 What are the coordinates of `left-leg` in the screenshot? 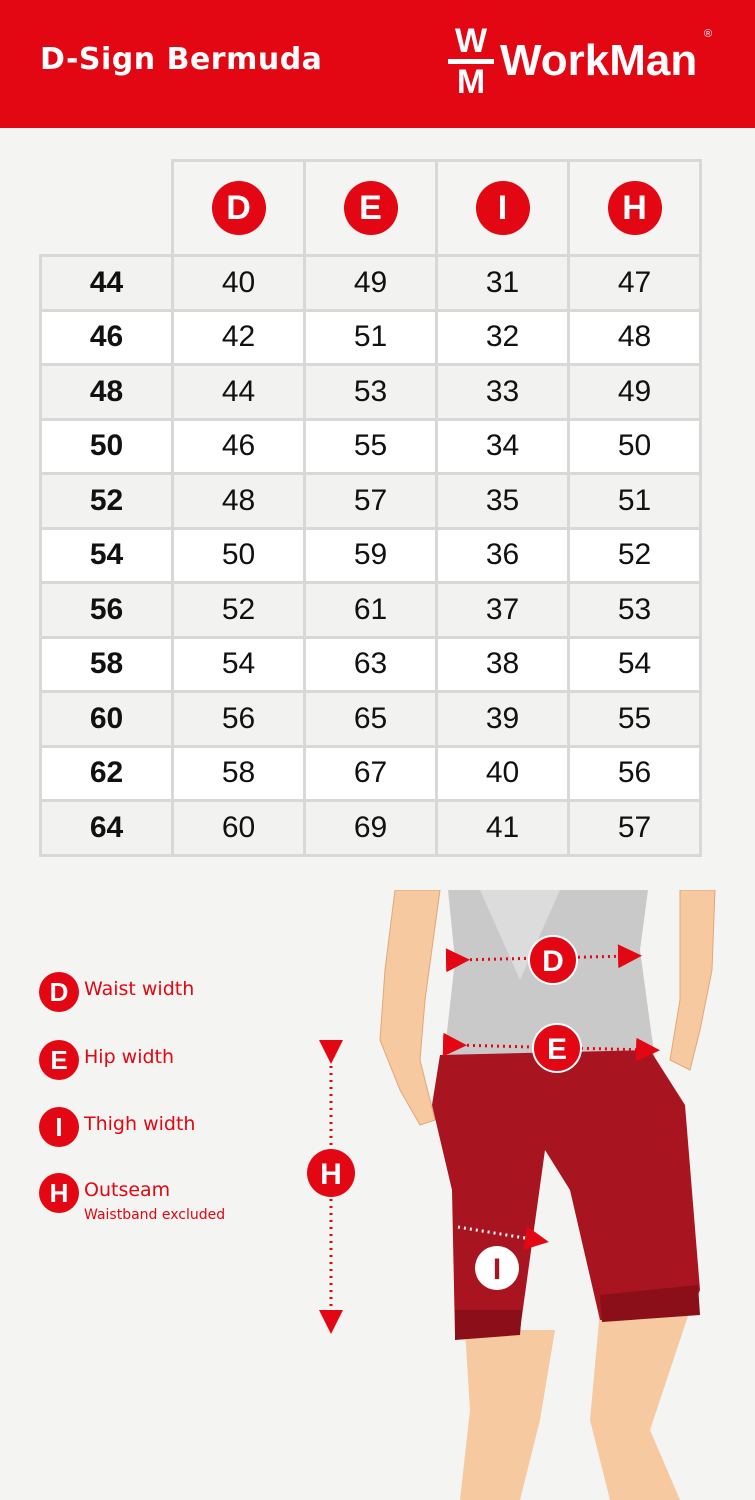 It's located at (507, 1415).